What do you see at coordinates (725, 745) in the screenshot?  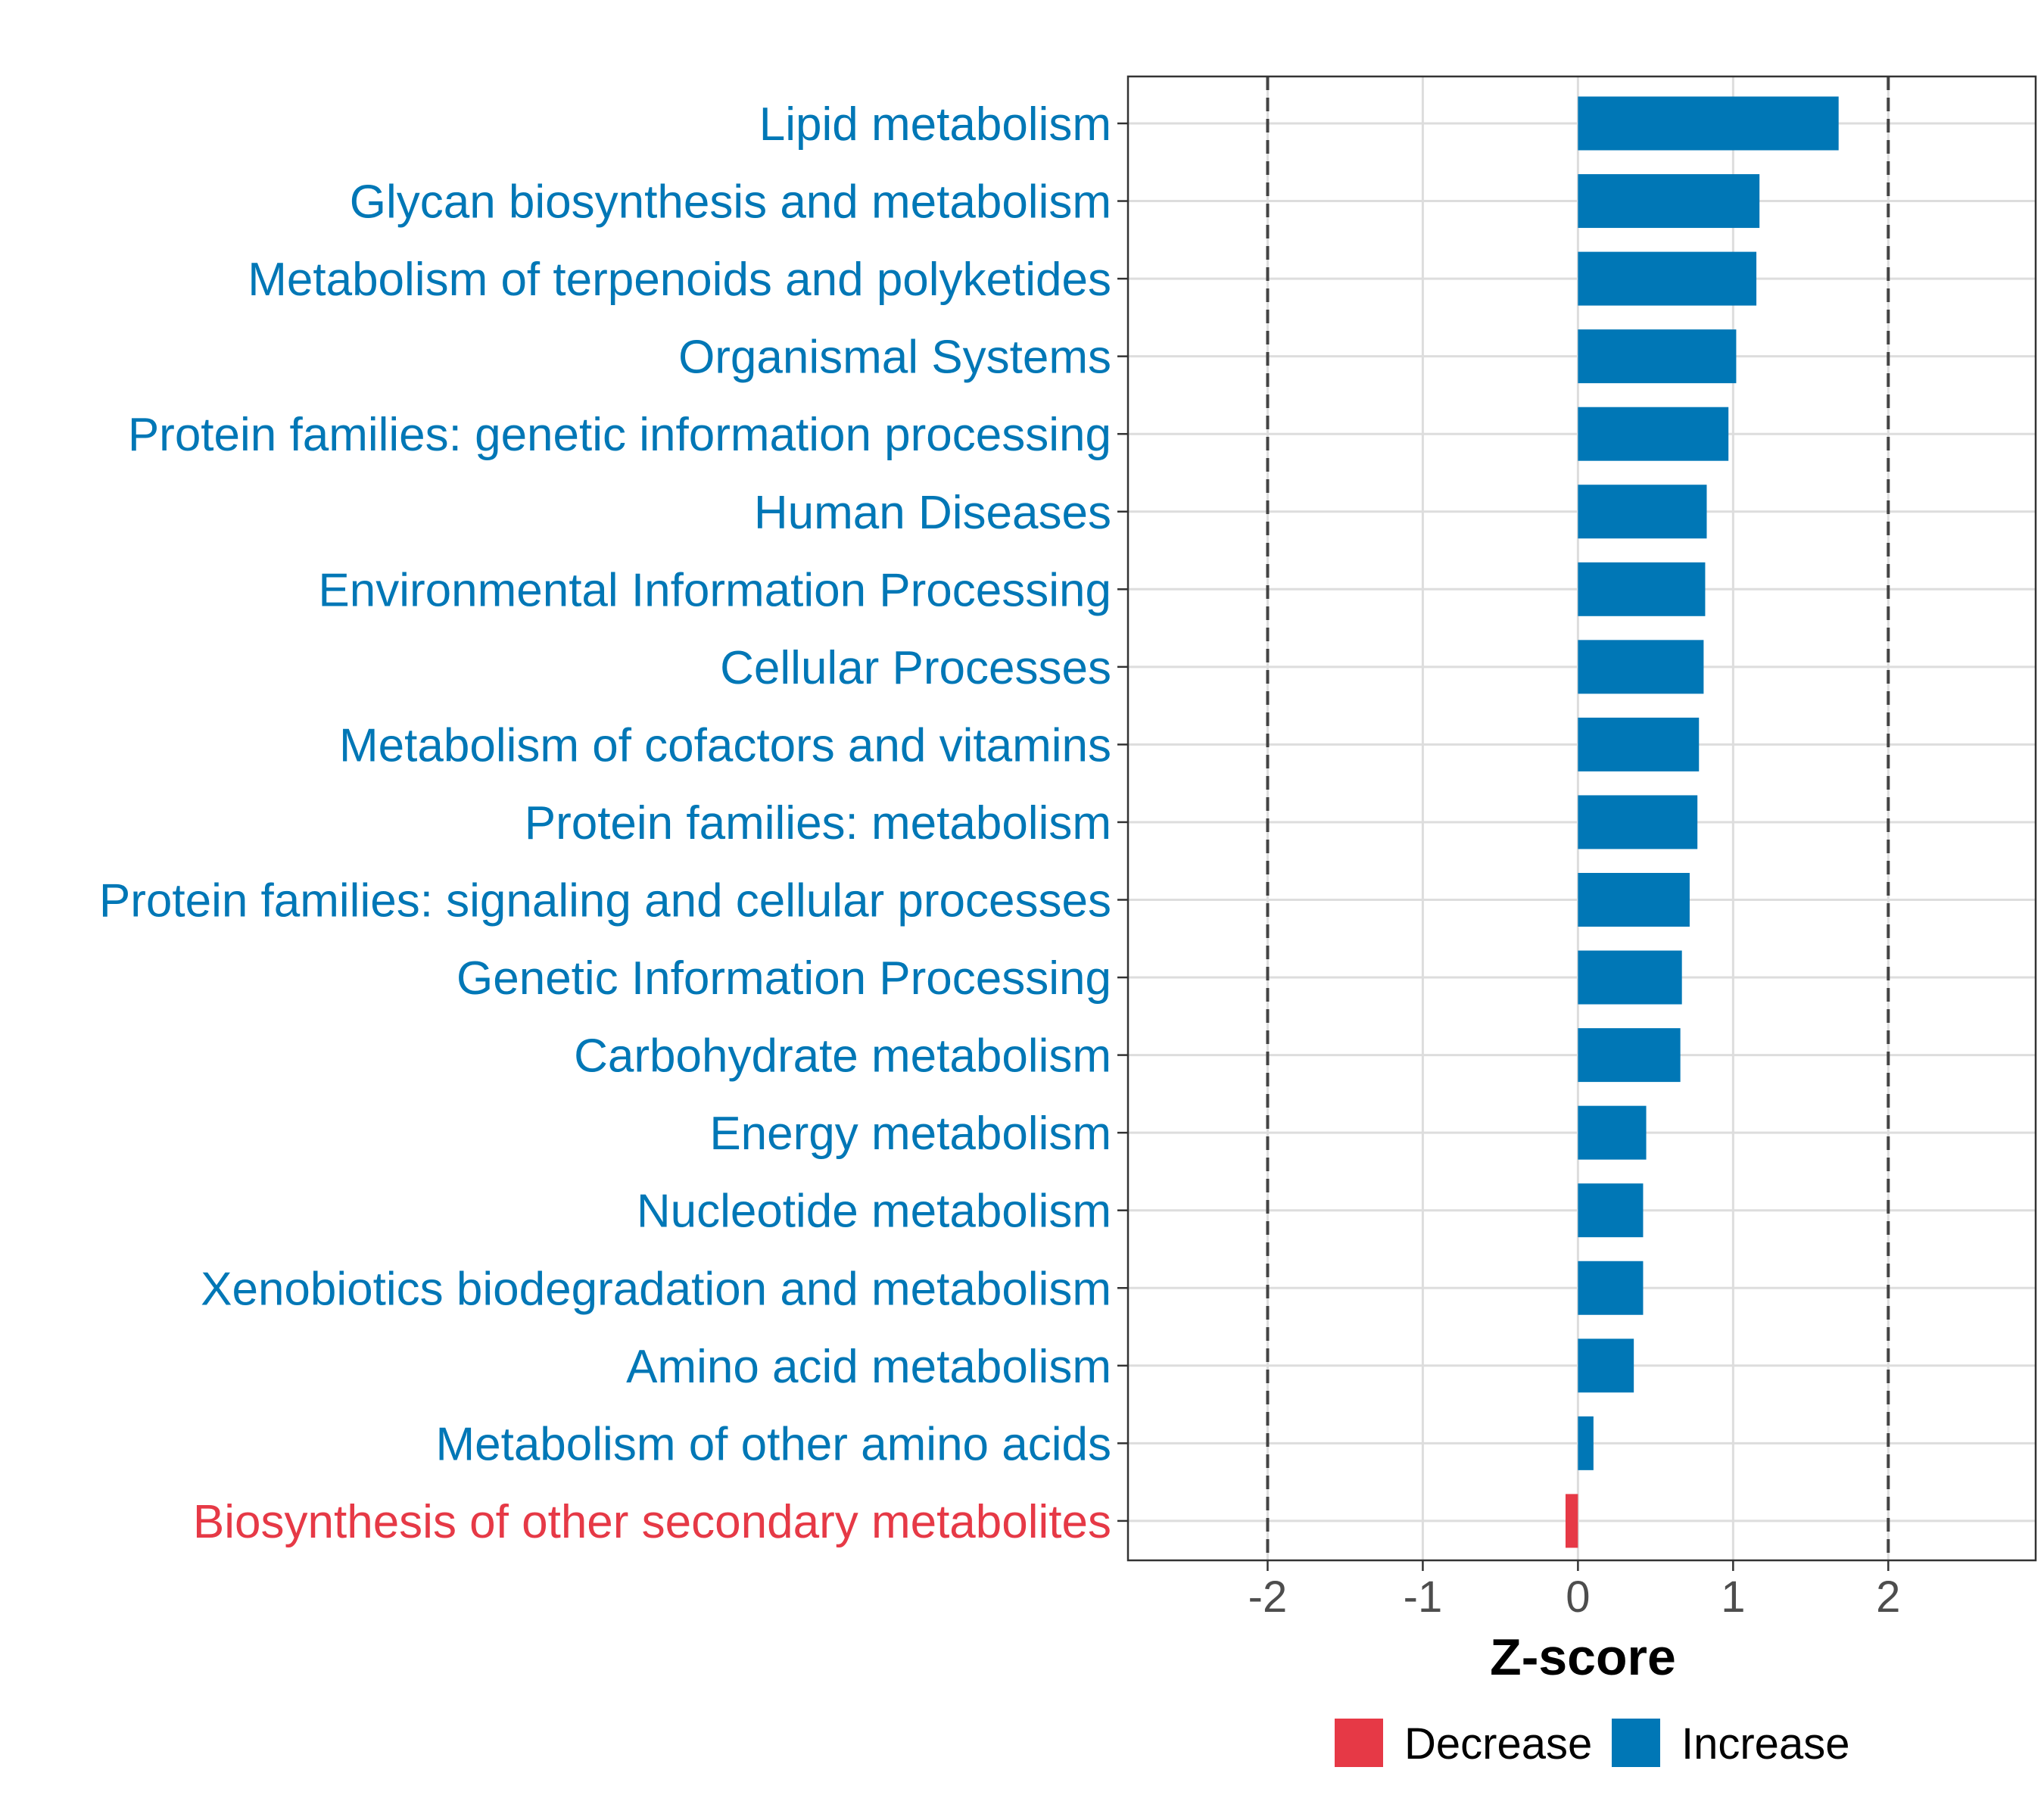 I see `category-label: Metabolism of cofactors and vitamins` at bounding box center [725, 745].